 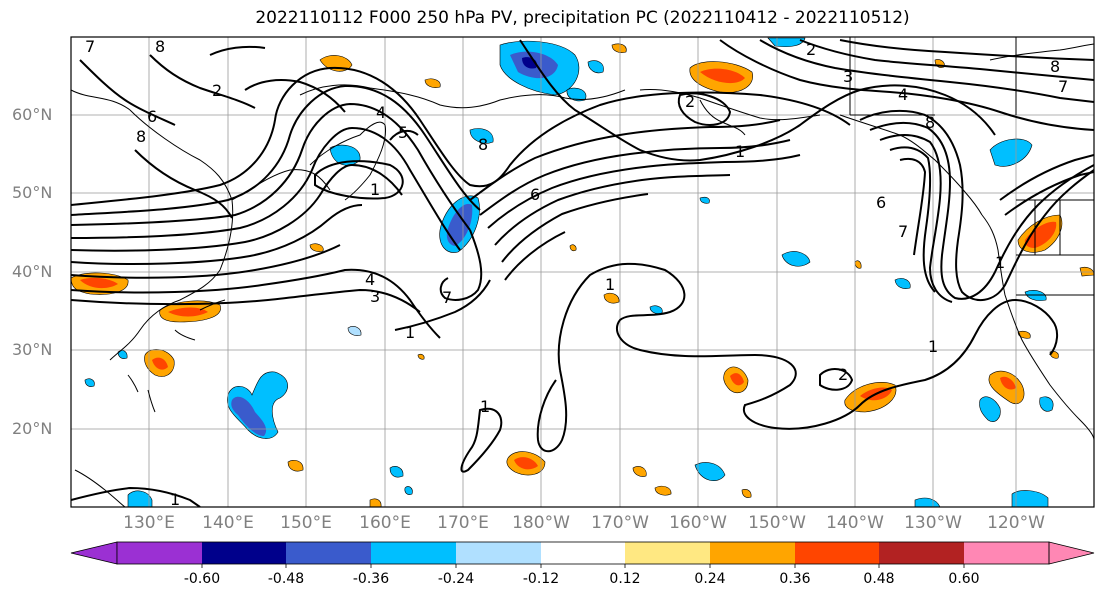 What do you see at coordinates (32, 271) in the screenshot?
I see `lat-label: 40°N` at bounding box center [32, 271].